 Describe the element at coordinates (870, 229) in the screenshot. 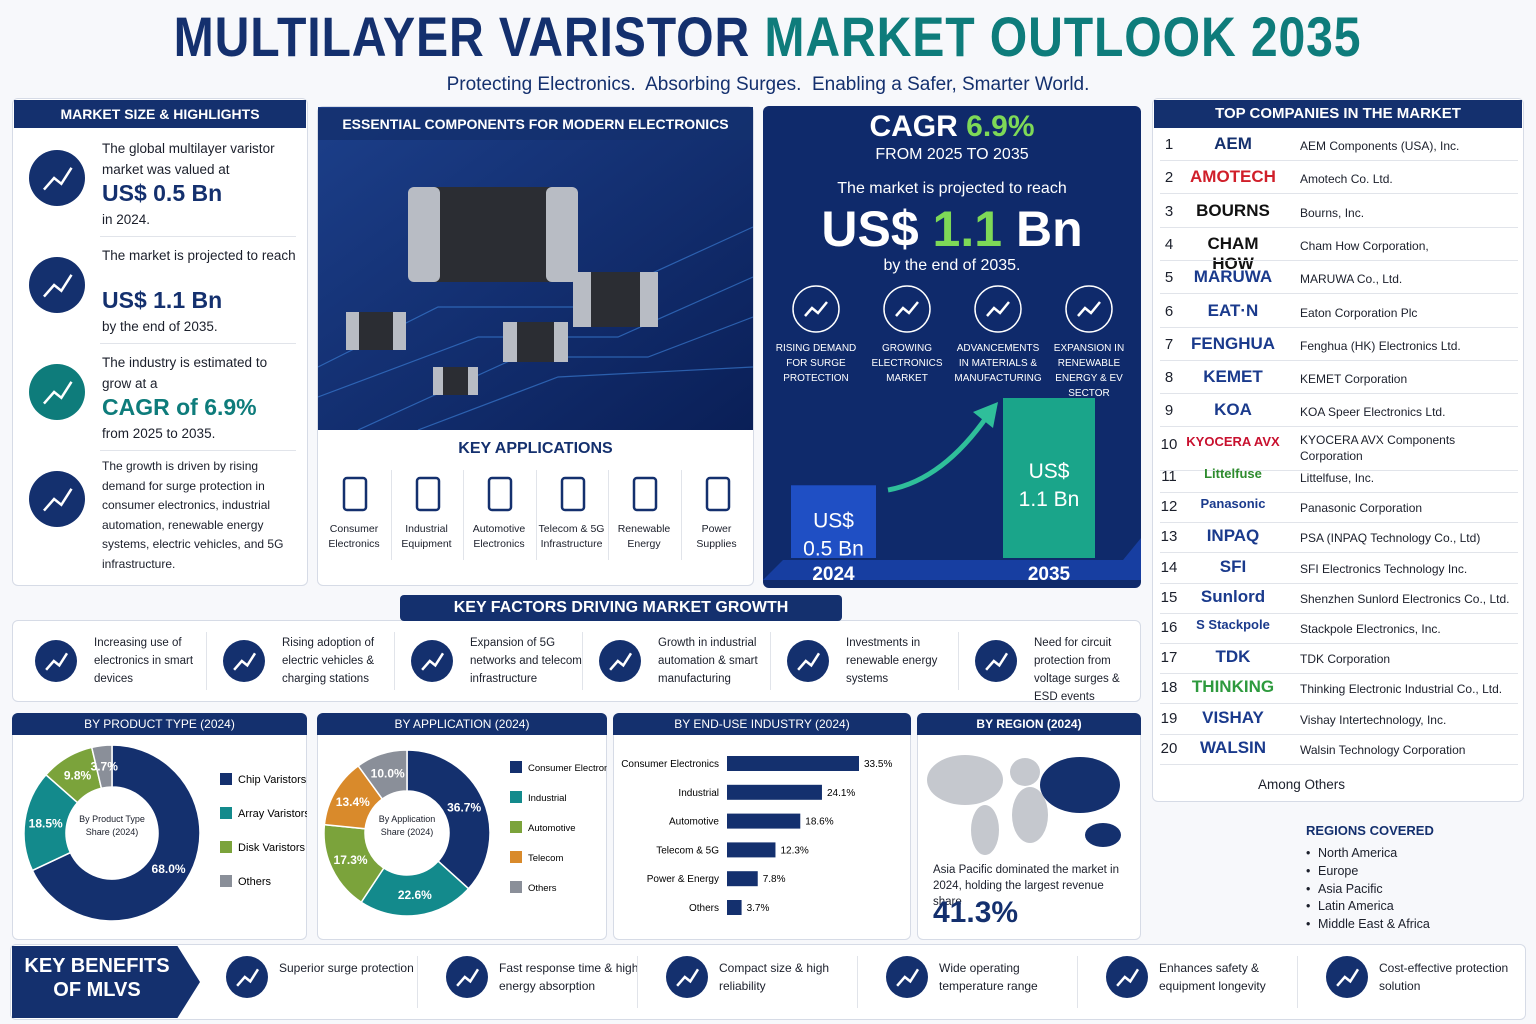

I see `value-prefix: US$` at that location.